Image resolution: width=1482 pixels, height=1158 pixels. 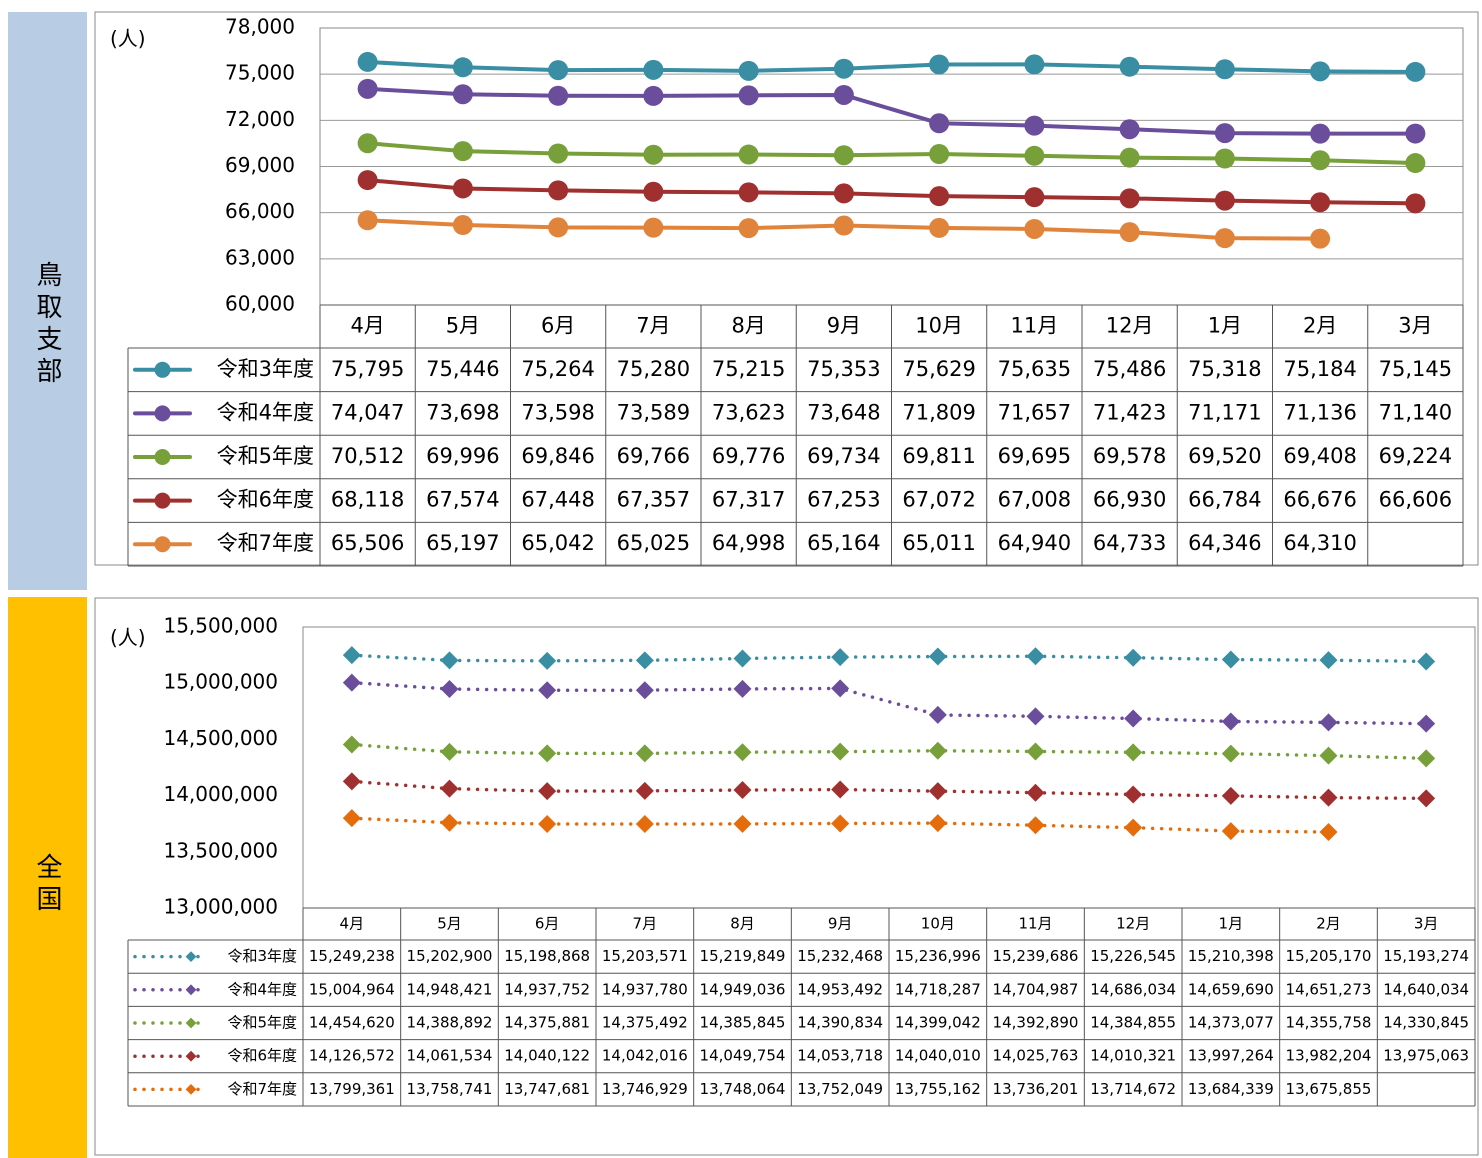 I want to click on y-tick-label: 75,000, so click(x=260, y=73).